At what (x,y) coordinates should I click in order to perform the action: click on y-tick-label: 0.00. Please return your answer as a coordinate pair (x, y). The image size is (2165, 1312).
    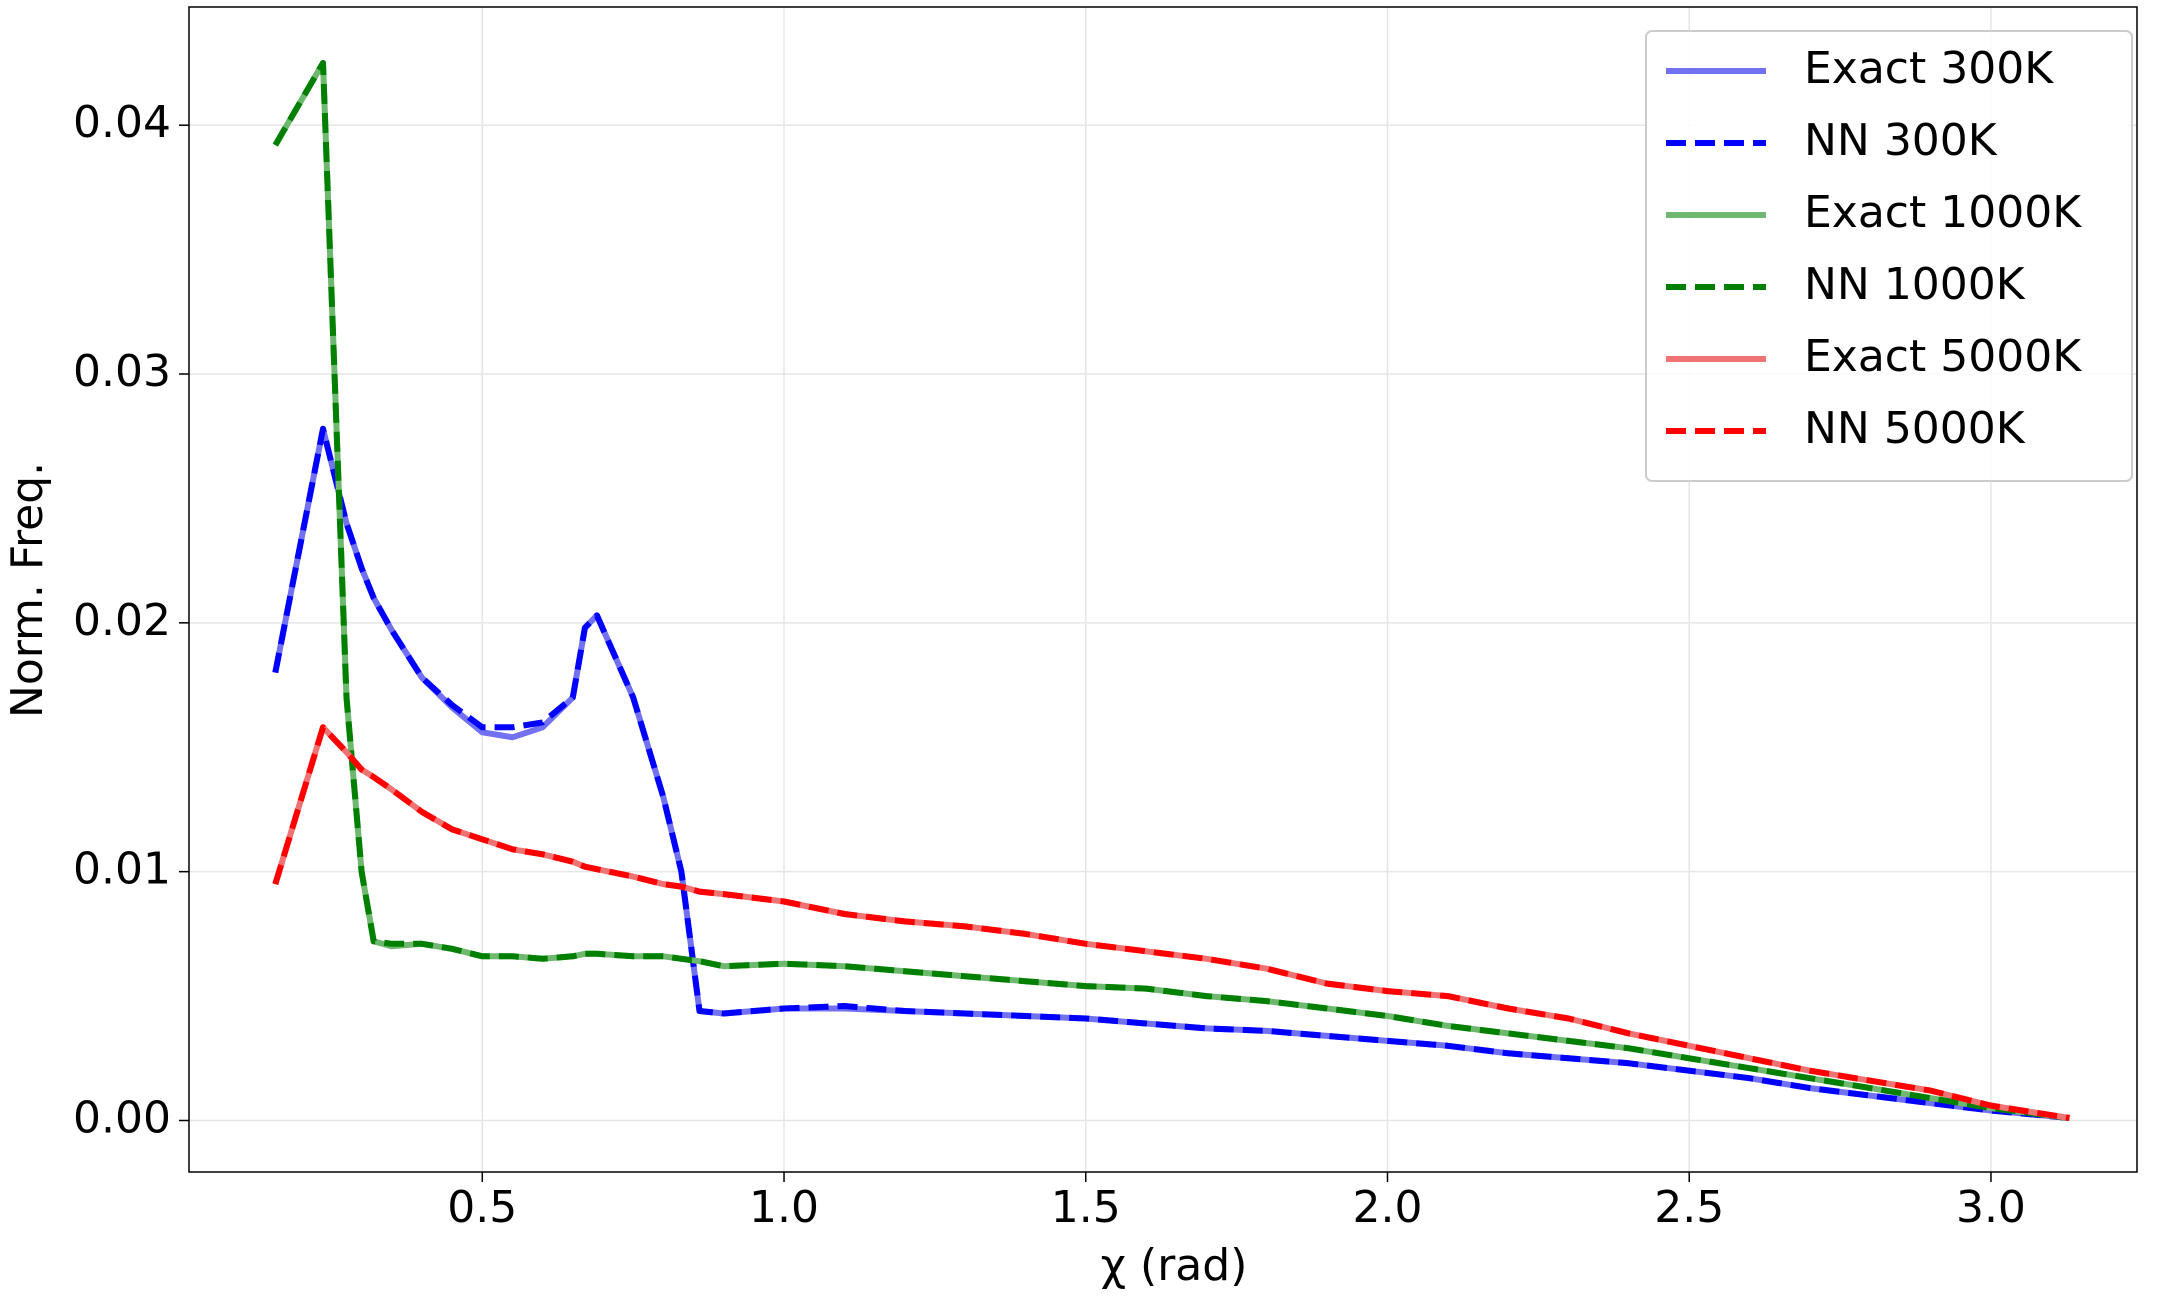
    Looking at the image, I should click on (122, 1117).